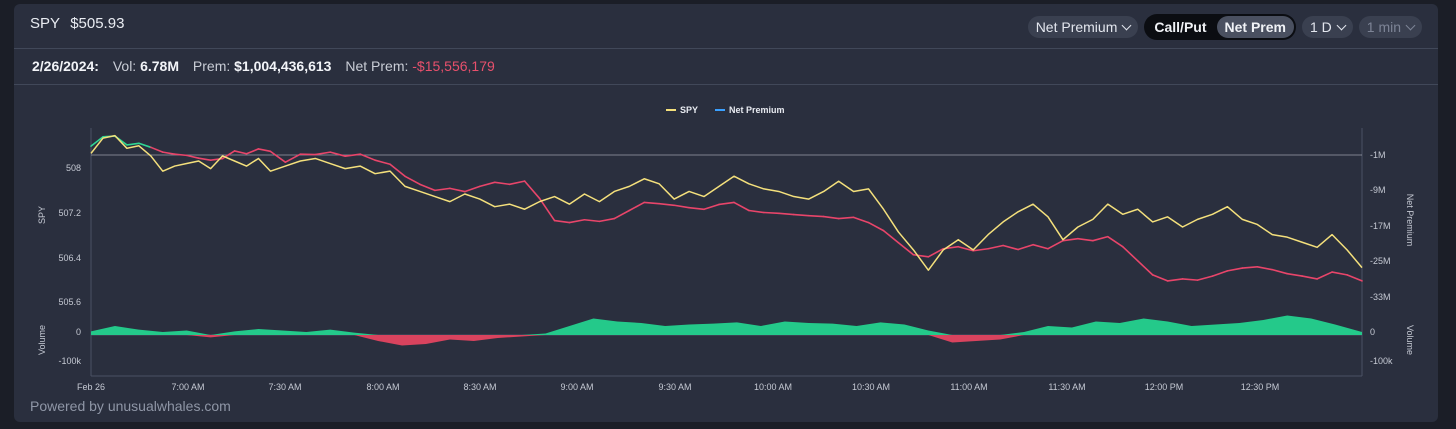 The height and width of the screenshot is (429, 1456). What do you see at coordinates (1378, 155) in the screenshot?
I see `y-right-tick: -1M` at bounding box center [1378, 155].